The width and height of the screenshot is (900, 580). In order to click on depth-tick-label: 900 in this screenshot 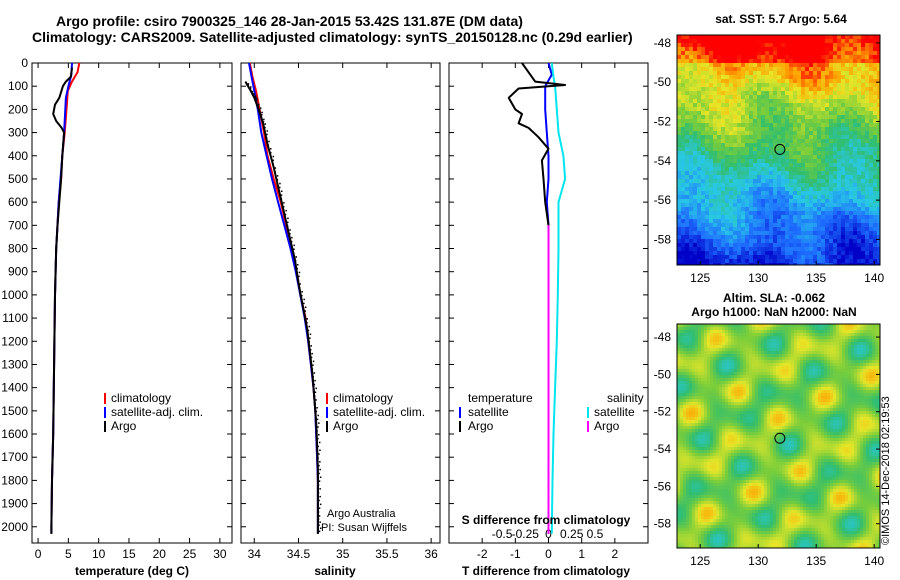, I will do `click(18, 272)`.